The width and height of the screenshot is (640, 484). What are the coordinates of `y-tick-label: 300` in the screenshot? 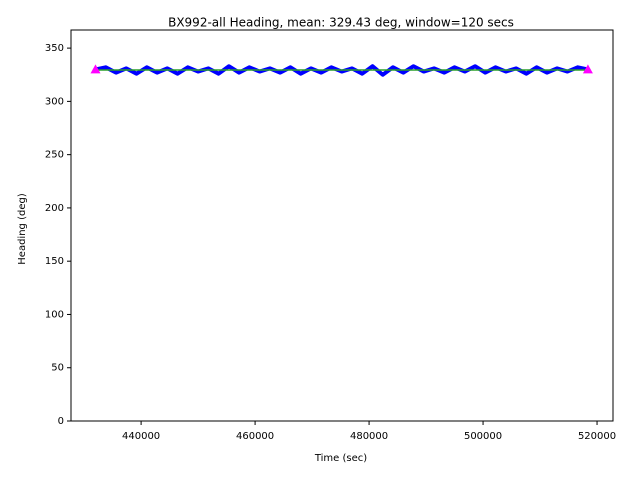 It's located at (54, 101).